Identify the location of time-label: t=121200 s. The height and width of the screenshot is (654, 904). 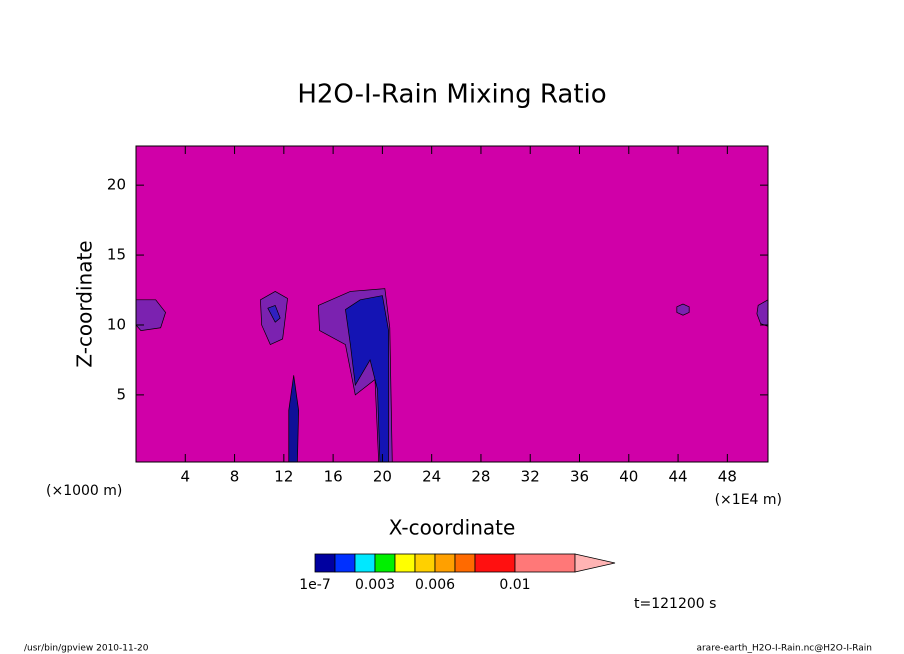
(675, 604).